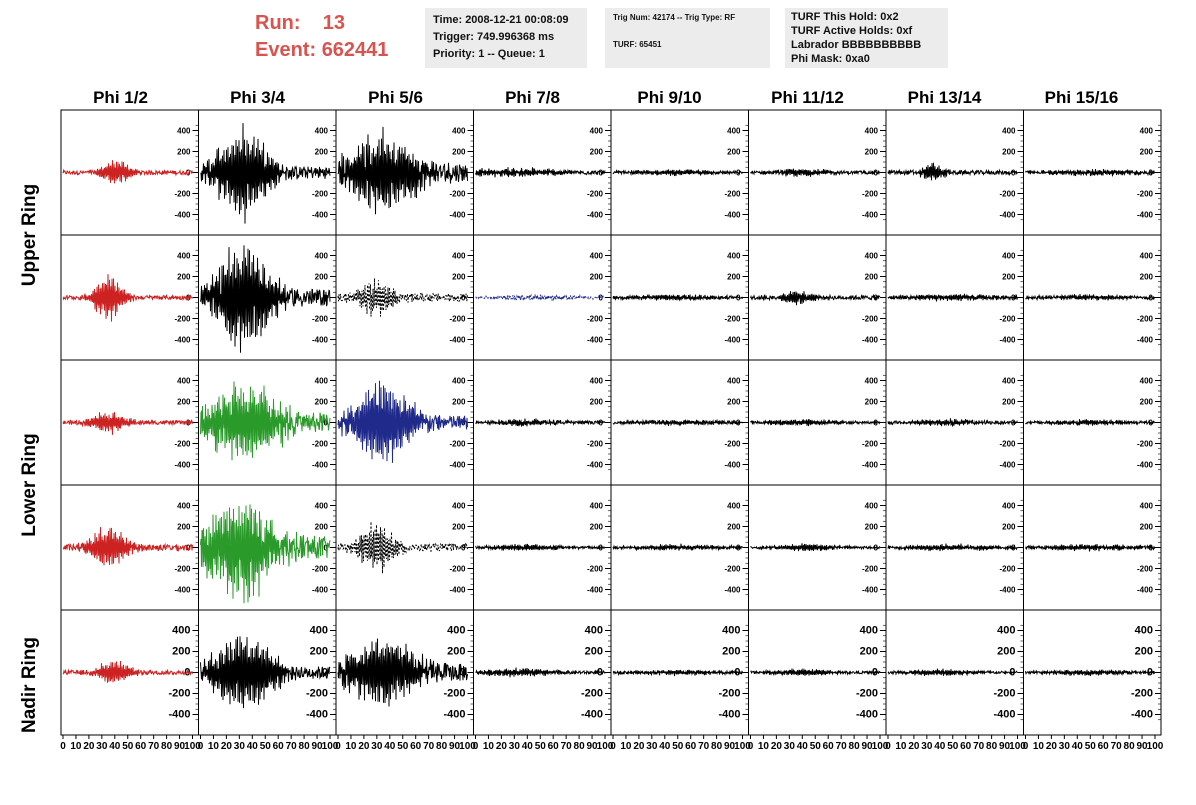 The height and width of the screenshot is (805, 1196). I want to click on phi-column-label: Phi 7/8, so click(532, 97).